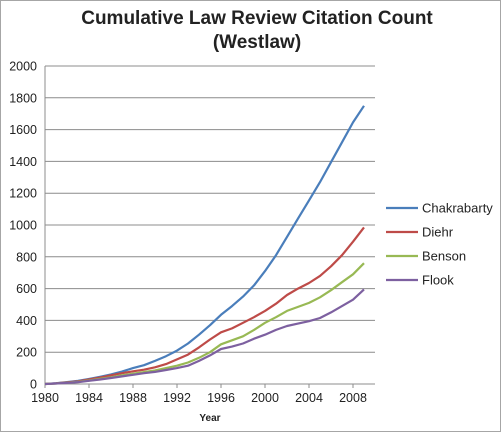 This screenshot has height=432, width=501. Describe the element at coordinates (444, 256) in the screenshot. I see `legend-label-benson: Benson` at that location.